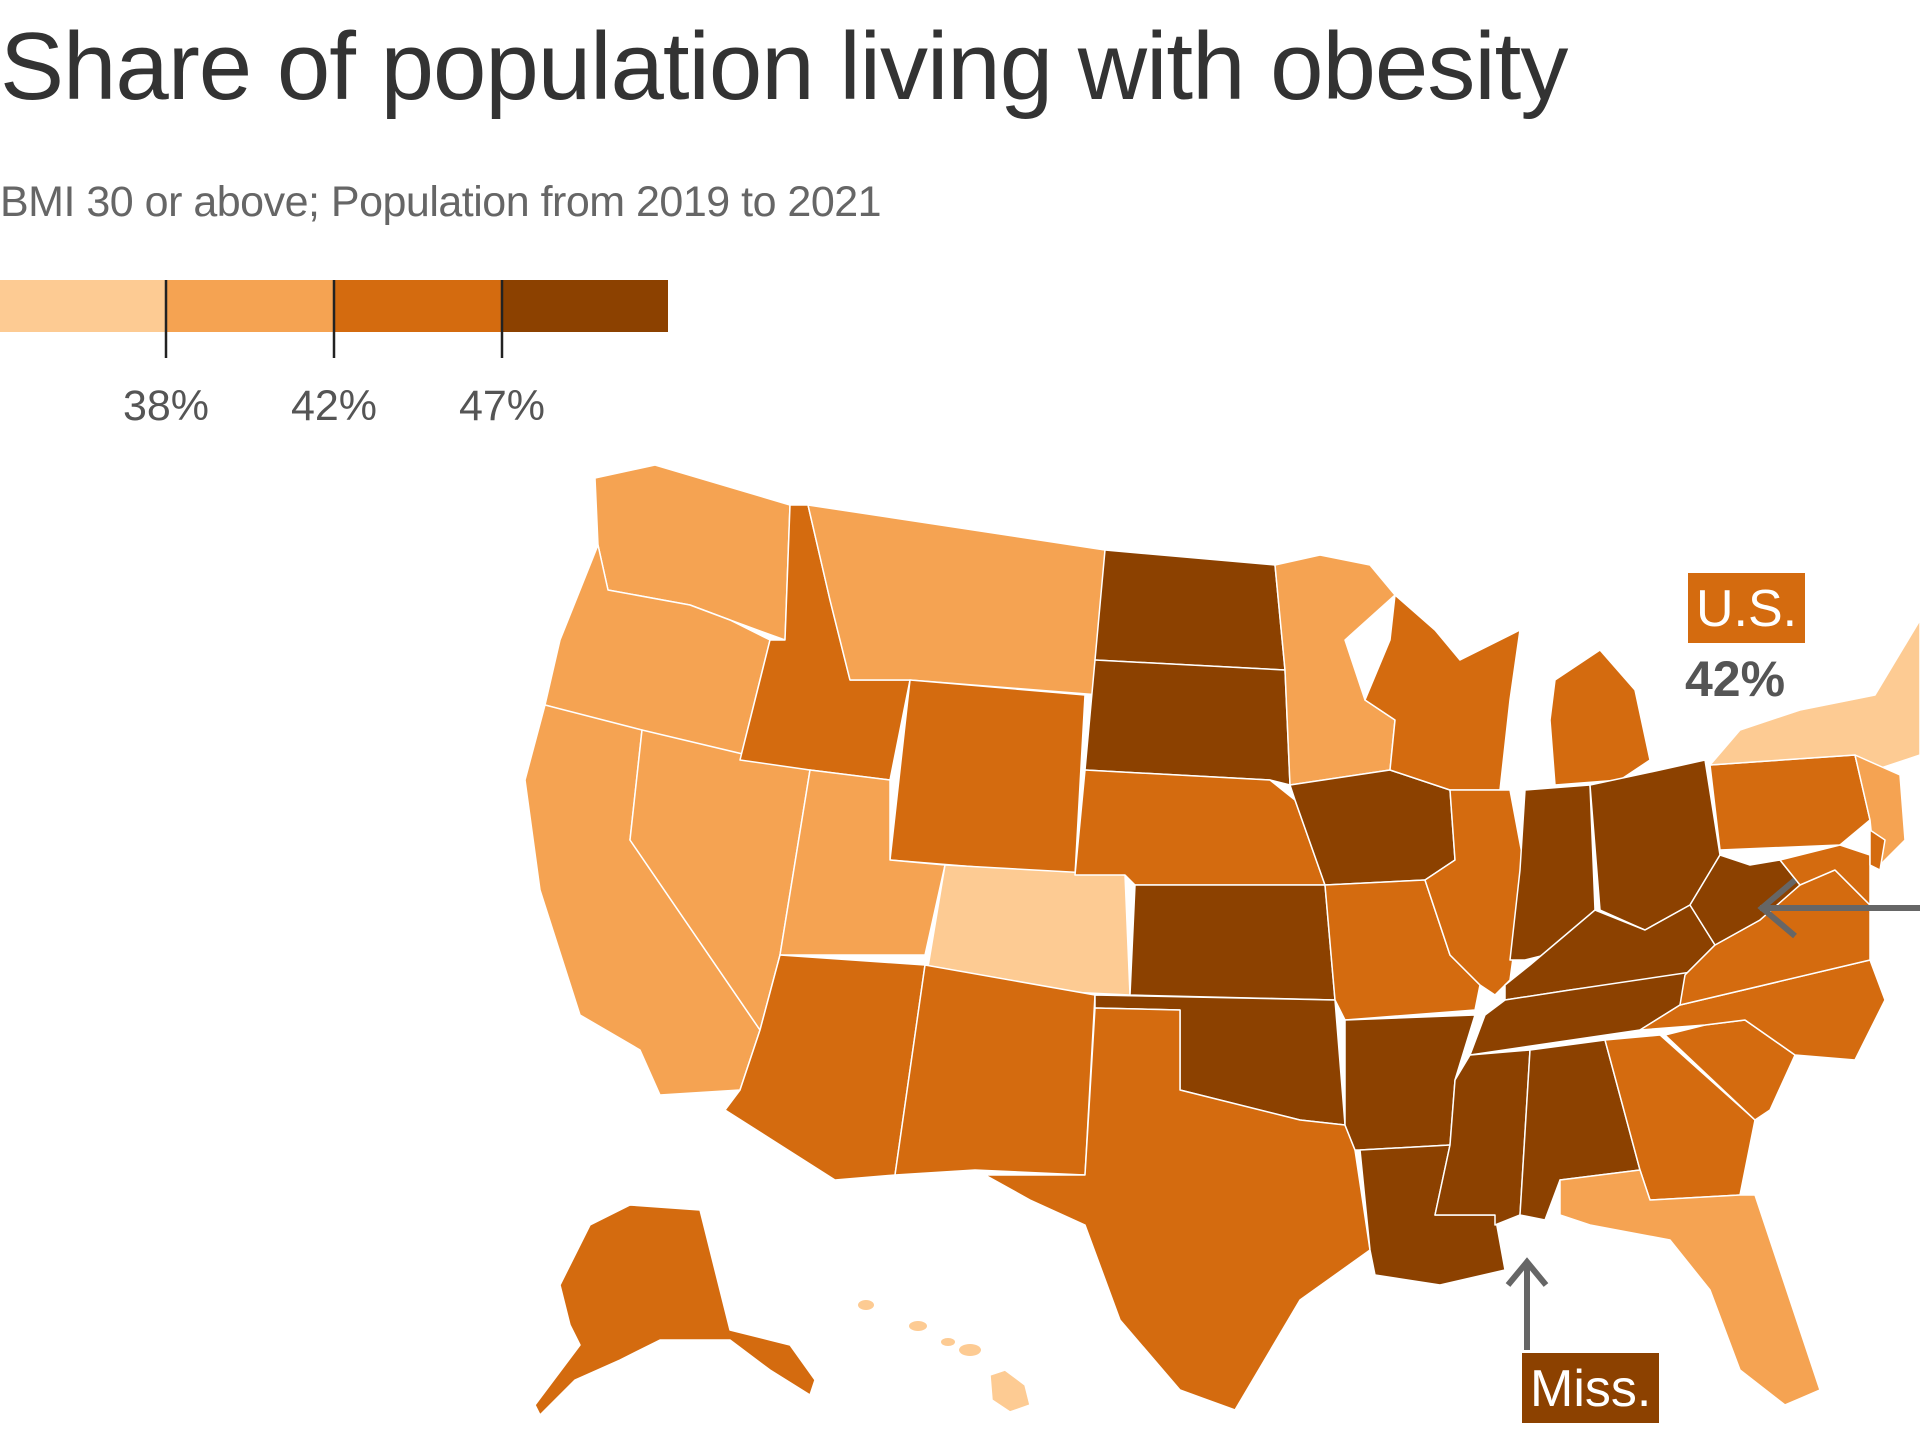 The height and width of the screenshot is (1440, 1920). I want to click on state-IL, so click(1475, 892).